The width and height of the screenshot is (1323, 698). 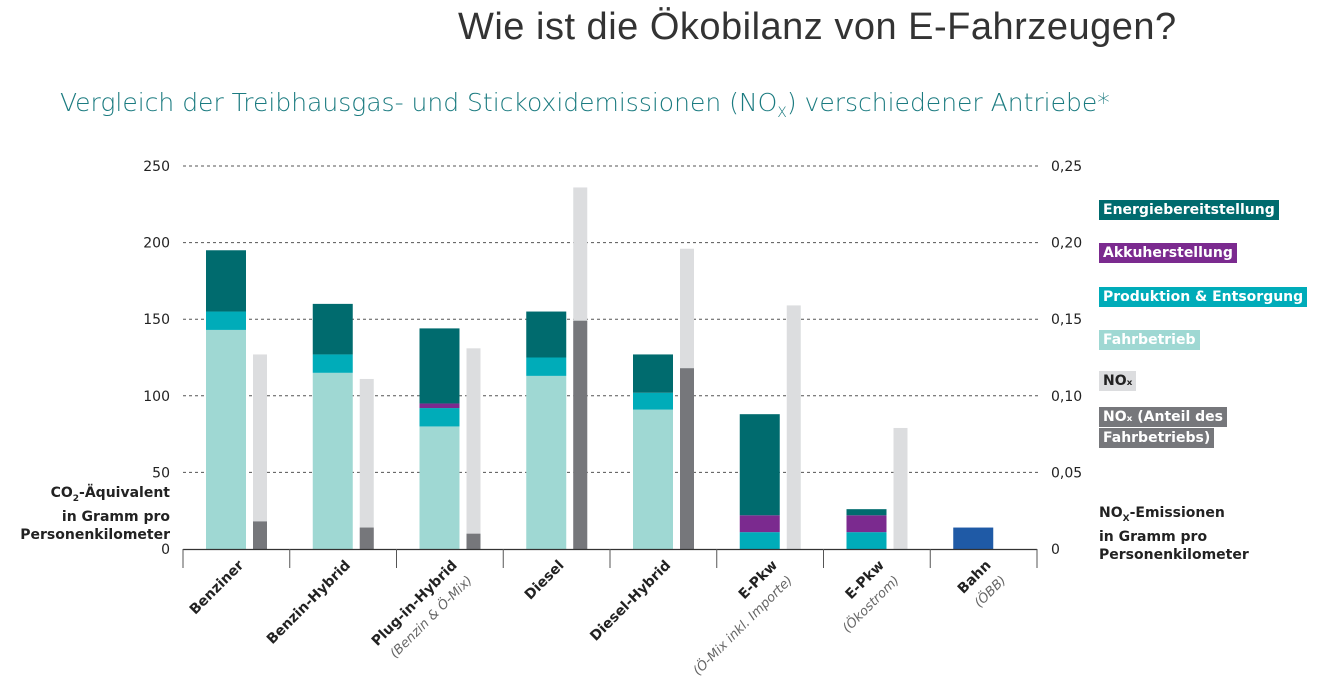 What do you see at coordinates (1066, 397) in the screenshot?
I see `right-tick-label: 0,10` at bounding box center [1066, 397].